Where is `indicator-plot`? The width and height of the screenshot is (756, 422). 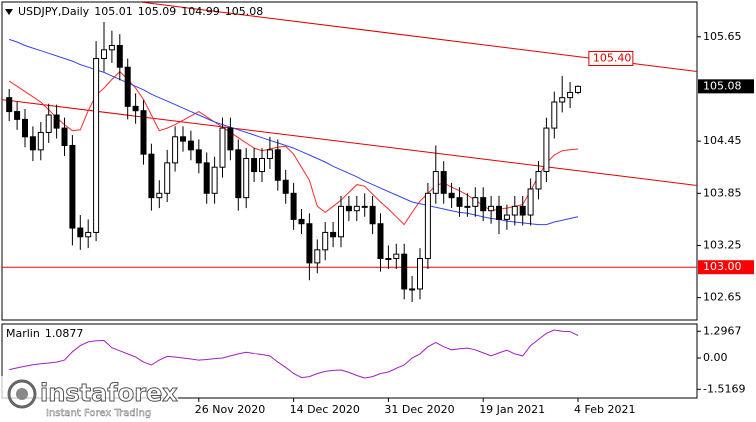
indicator-plot is located at coordinates (294, 354).